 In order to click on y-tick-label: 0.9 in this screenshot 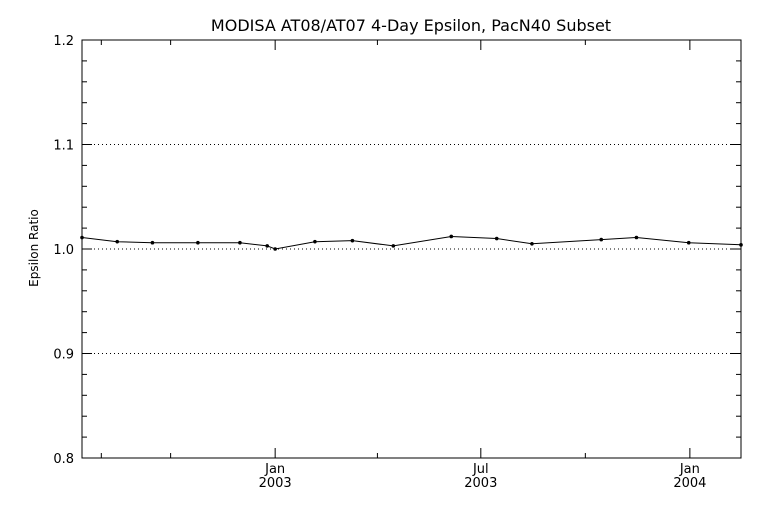, I will do `click(63, 355)`.